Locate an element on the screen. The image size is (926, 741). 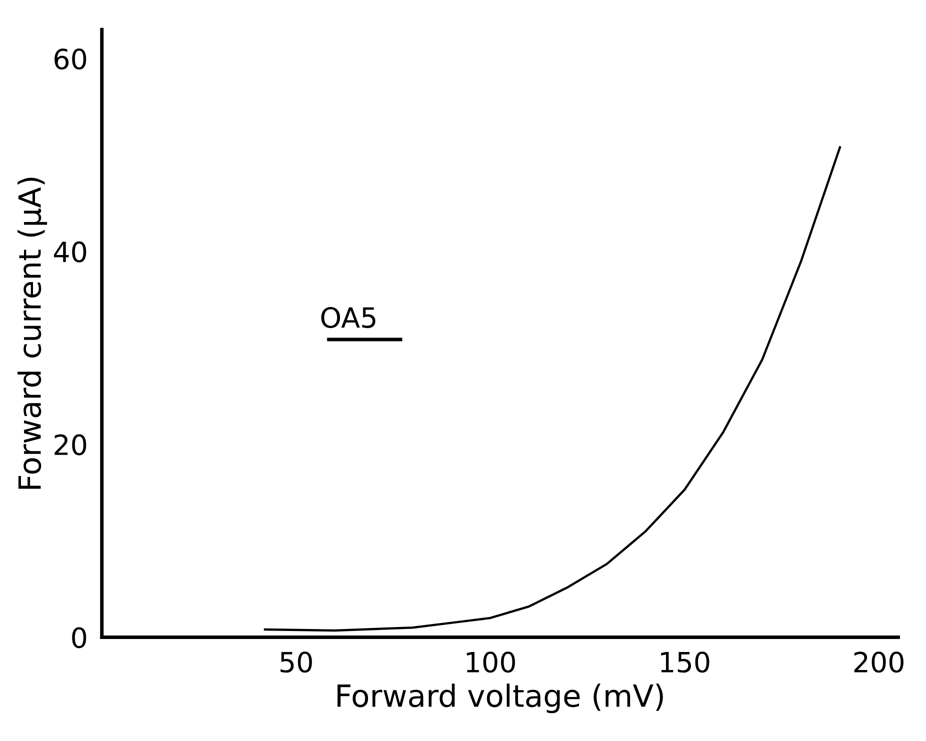
x-axis-title: Forward voltage (mV) is located at coordinates (500, 699).